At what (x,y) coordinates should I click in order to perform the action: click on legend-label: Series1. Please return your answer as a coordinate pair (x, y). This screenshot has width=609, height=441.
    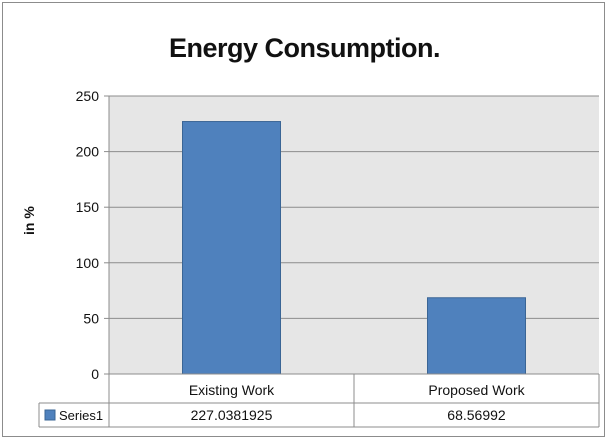
    Looking at the image, I should click on (81, 415).